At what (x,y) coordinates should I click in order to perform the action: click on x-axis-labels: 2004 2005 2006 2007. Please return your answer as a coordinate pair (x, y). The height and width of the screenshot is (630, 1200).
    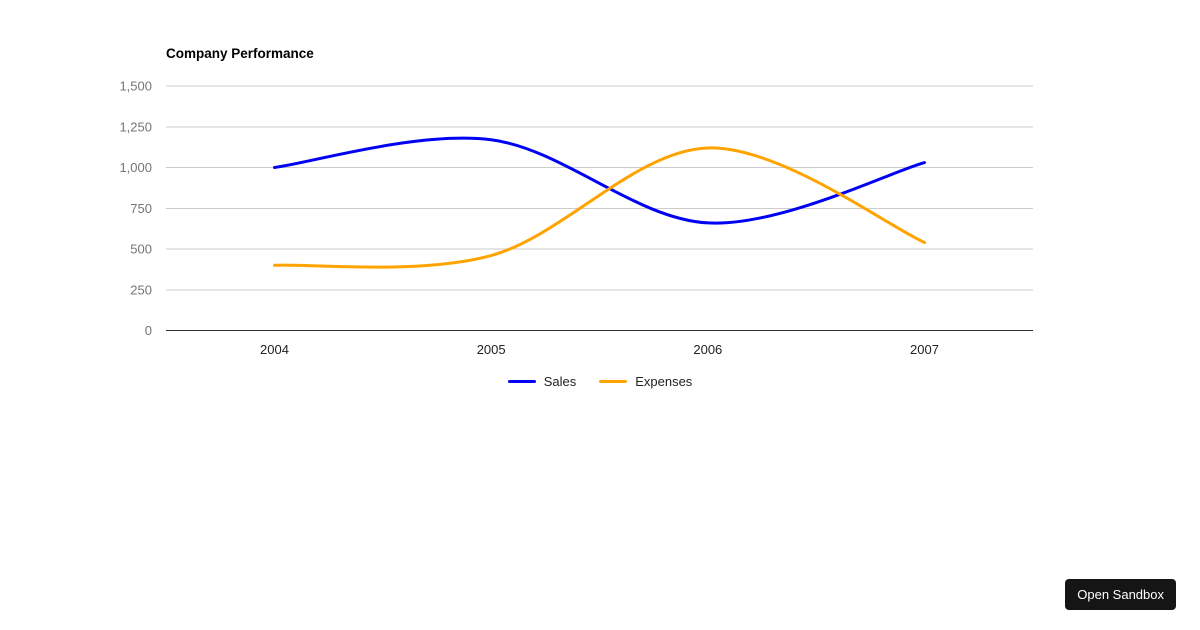
    Looking at the image, I should click on (599, 349).